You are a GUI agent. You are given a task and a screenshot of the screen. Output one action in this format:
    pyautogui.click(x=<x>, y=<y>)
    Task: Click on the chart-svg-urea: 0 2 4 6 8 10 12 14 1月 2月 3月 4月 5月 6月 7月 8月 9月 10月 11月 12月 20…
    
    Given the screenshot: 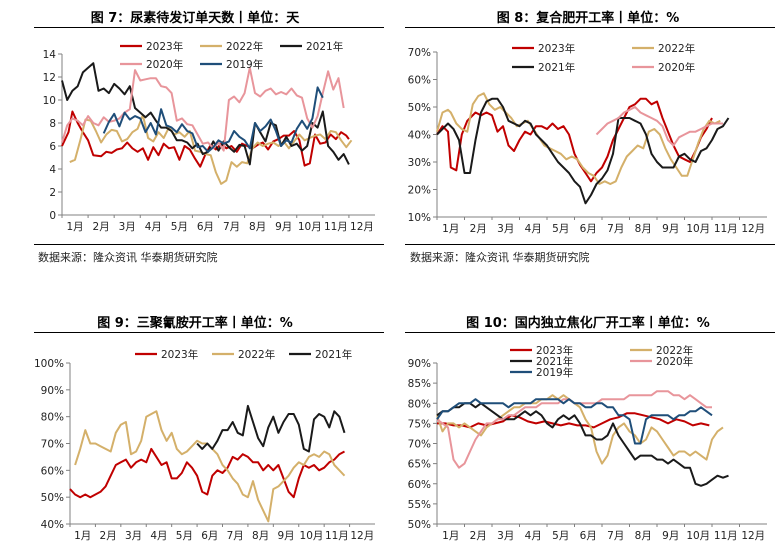 What is the action you would take?
    pyautogui.click(x=209, y=136)
    